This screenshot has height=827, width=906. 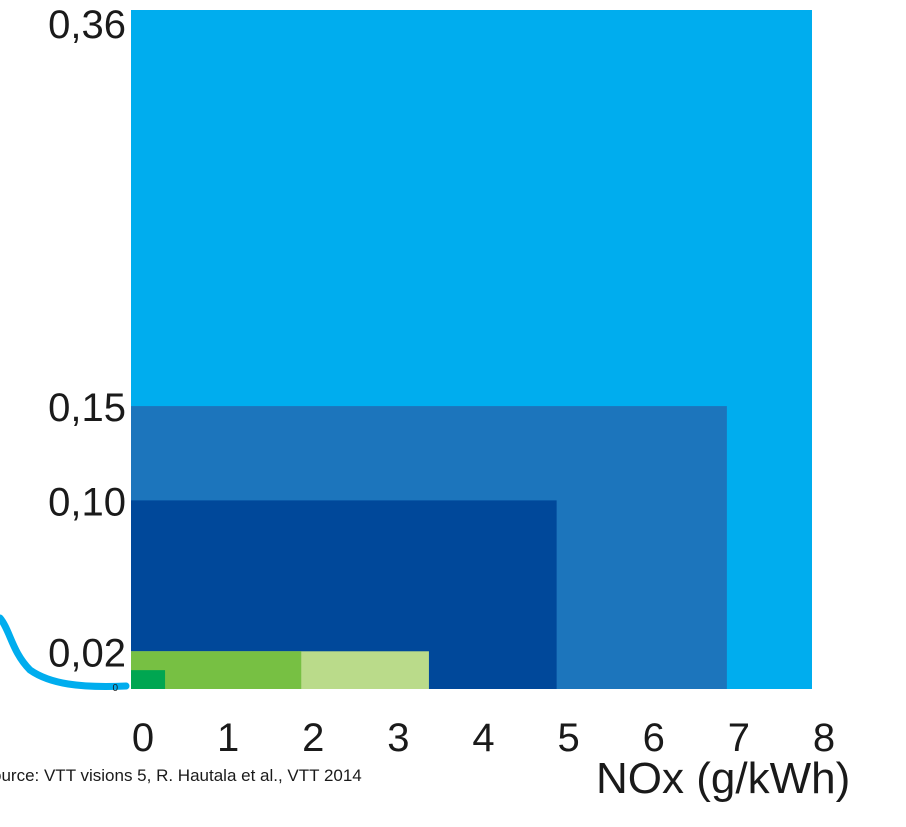 I want to click on y-tick-label: 0,02, so click(x=87, y=653).